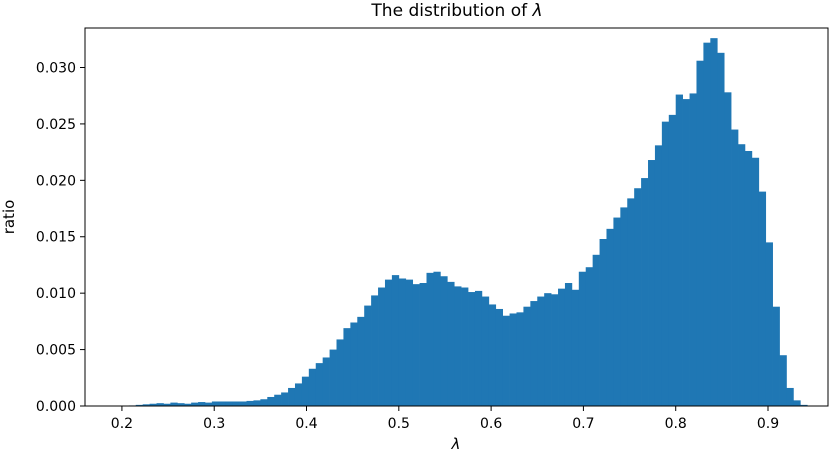 The width and height of the screenshot is (830, 456). What do you see at coordinates (122, 424) in the screenshot?
I see `x-tick-label: 0.2` at bounding box center [122, 424].